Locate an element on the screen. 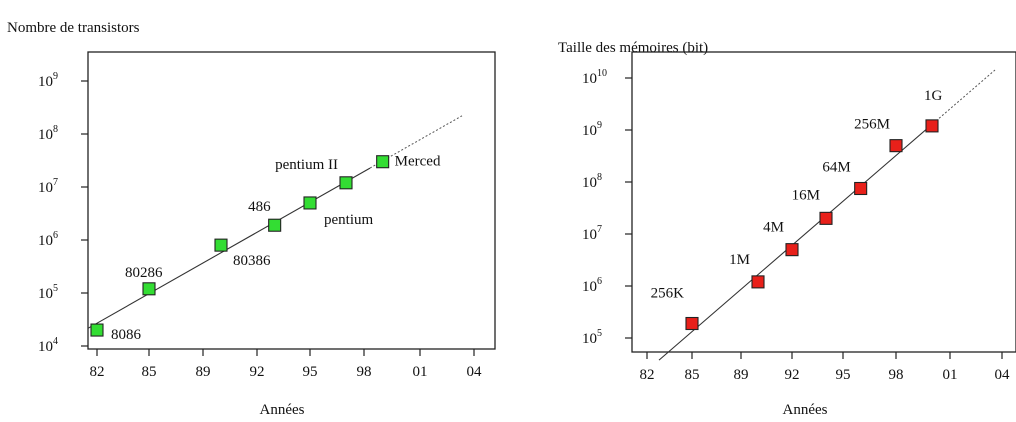 The image size is (1016, 422). data-point-label: 256M is located at coordinates (872, 125).